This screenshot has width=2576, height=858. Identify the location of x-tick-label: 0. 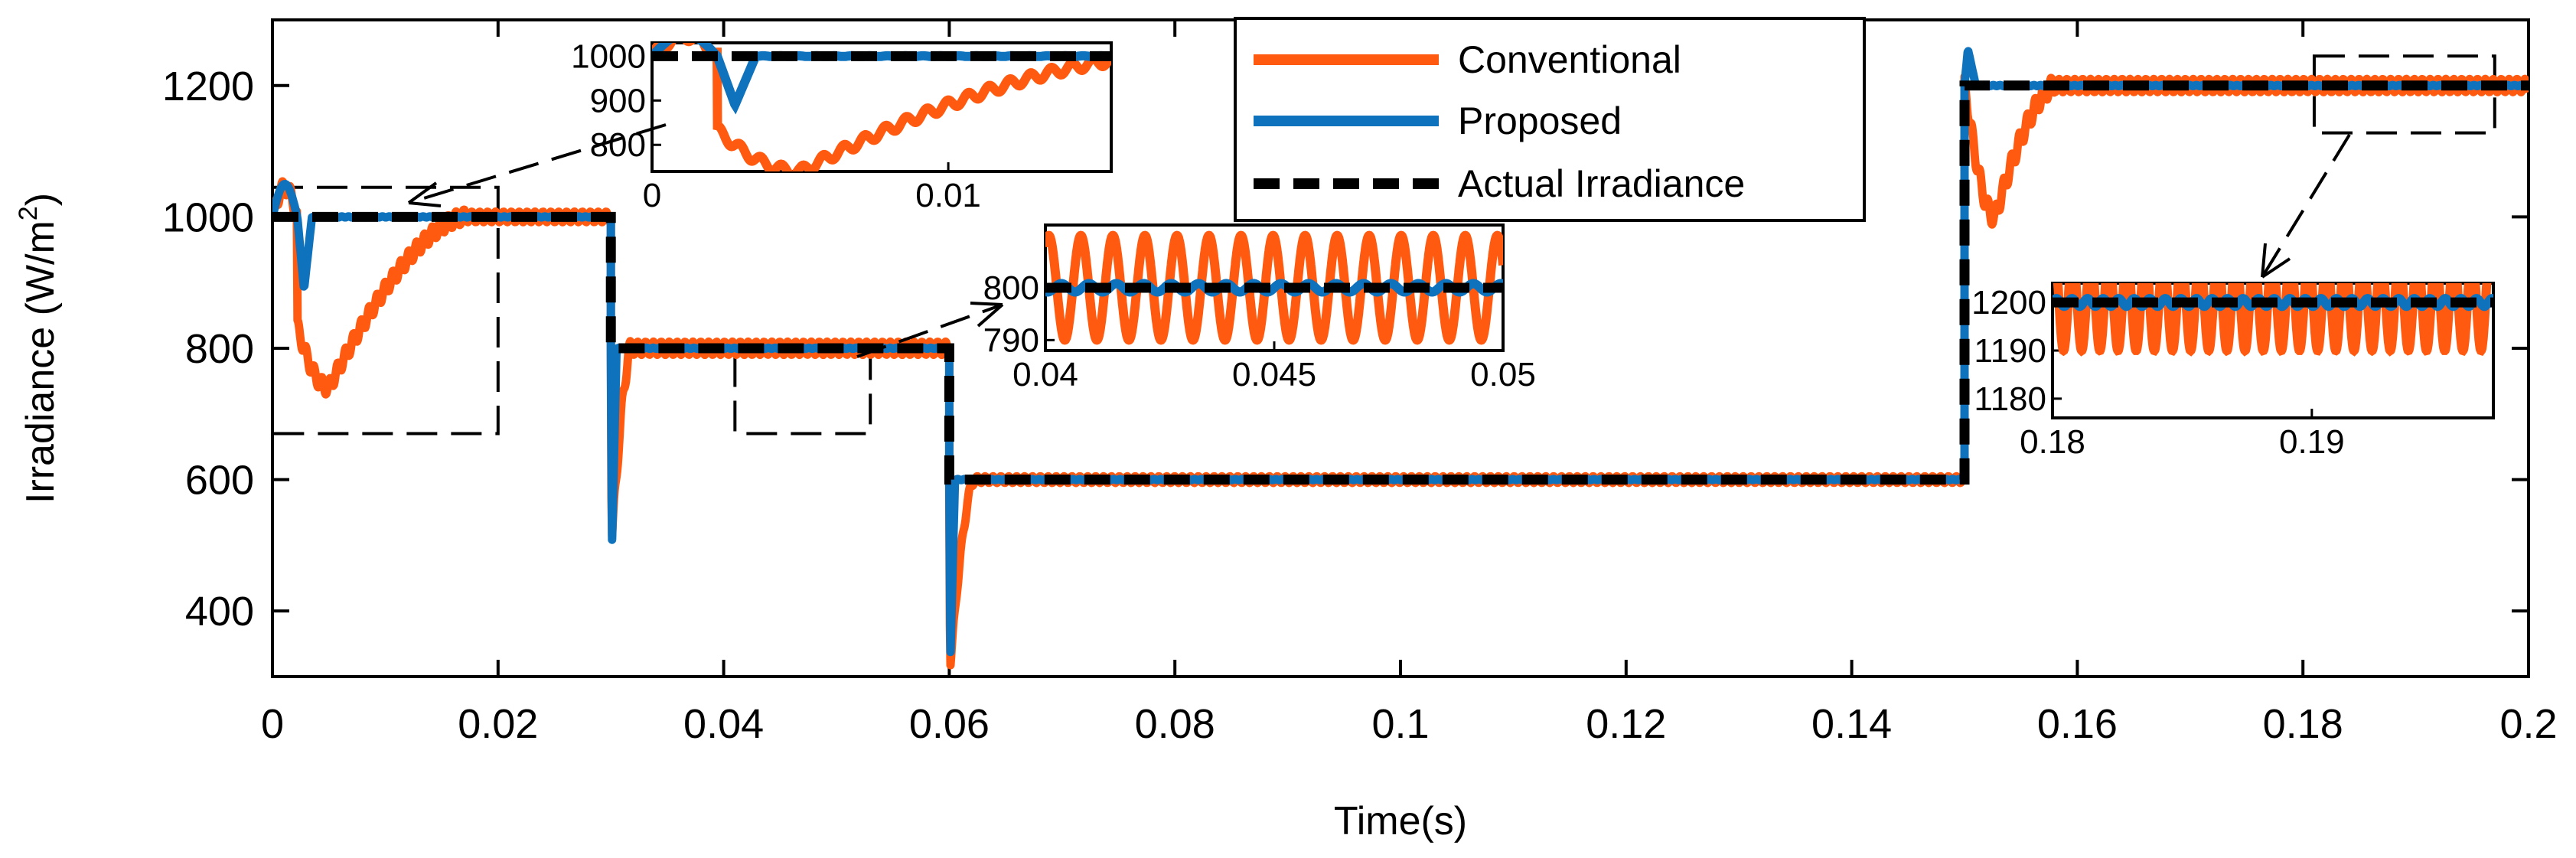
(272, 724).